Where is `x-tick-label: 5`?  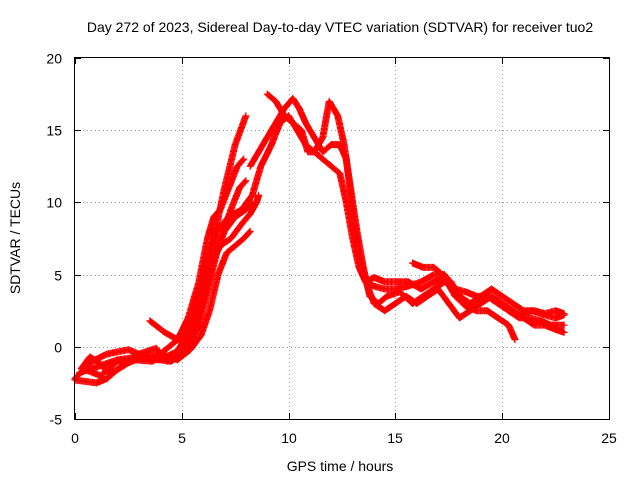
x-tick-label: 5 is located at coordinates (182, 438).